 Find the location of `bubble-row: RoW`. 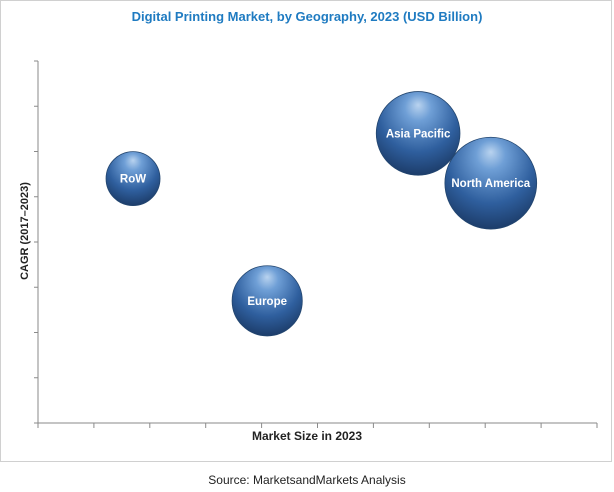

bubble-row: RoW is located at coordinates (133, 179).